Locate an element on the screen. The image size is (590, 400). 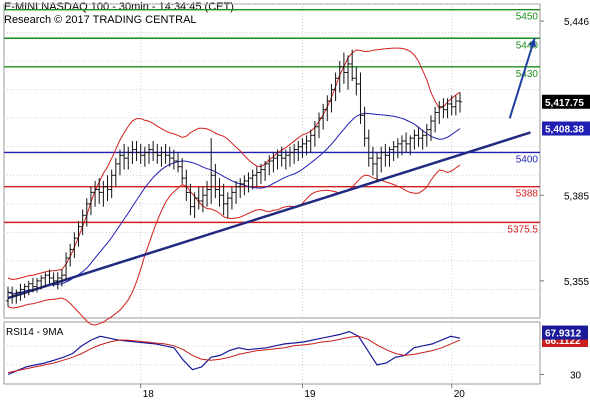
y-tick-label: 5,385 is located at coordinates (576, 196).